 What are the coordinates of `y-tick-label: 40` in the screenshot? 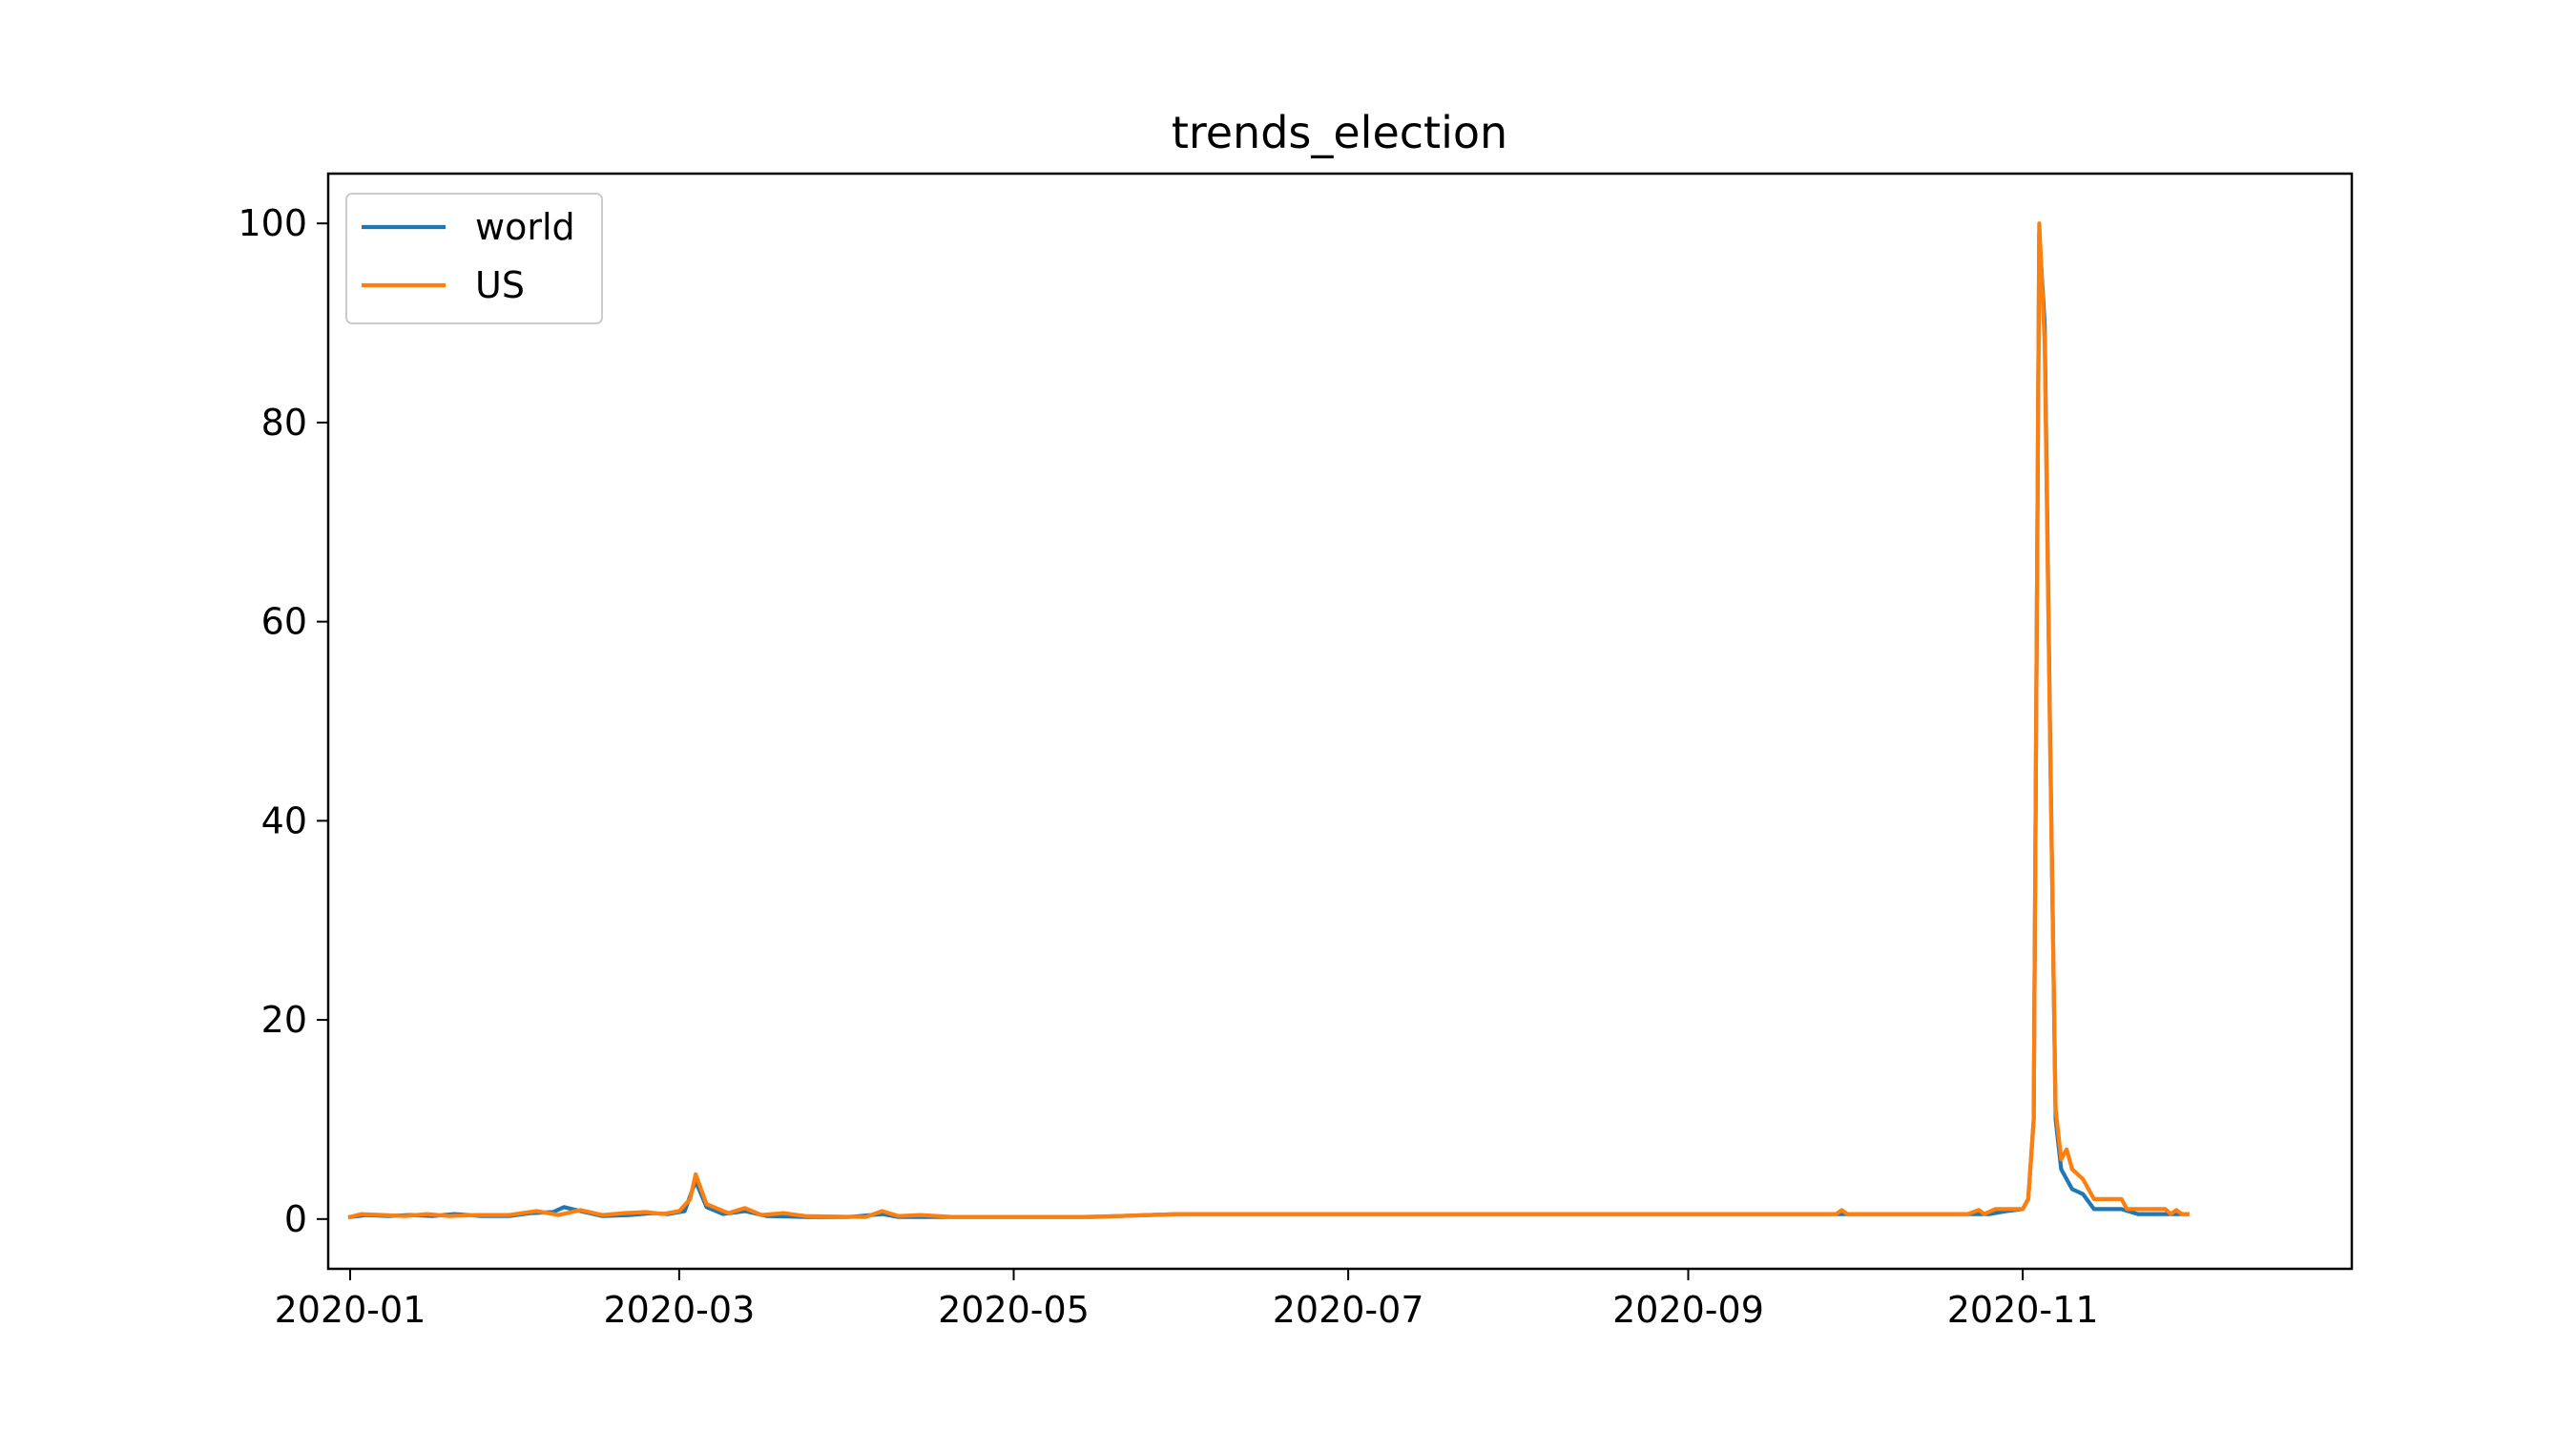 It's located at (284, 820).